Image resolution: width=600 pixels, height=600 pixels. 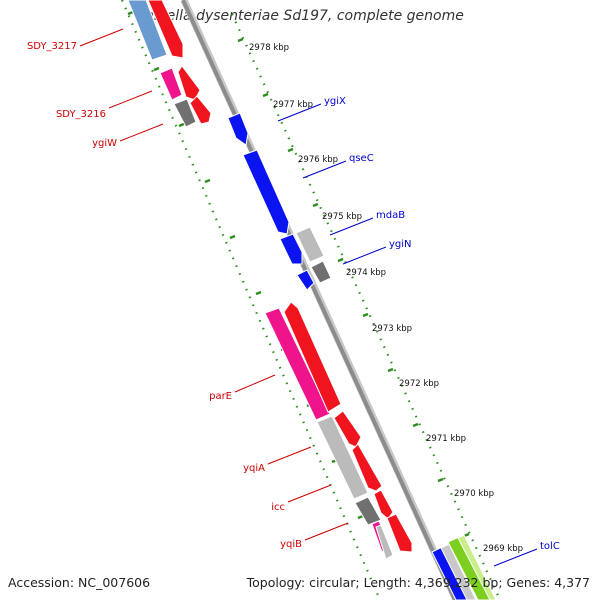 I want to click on gene-tolC-green, so click(x=470, y=567).